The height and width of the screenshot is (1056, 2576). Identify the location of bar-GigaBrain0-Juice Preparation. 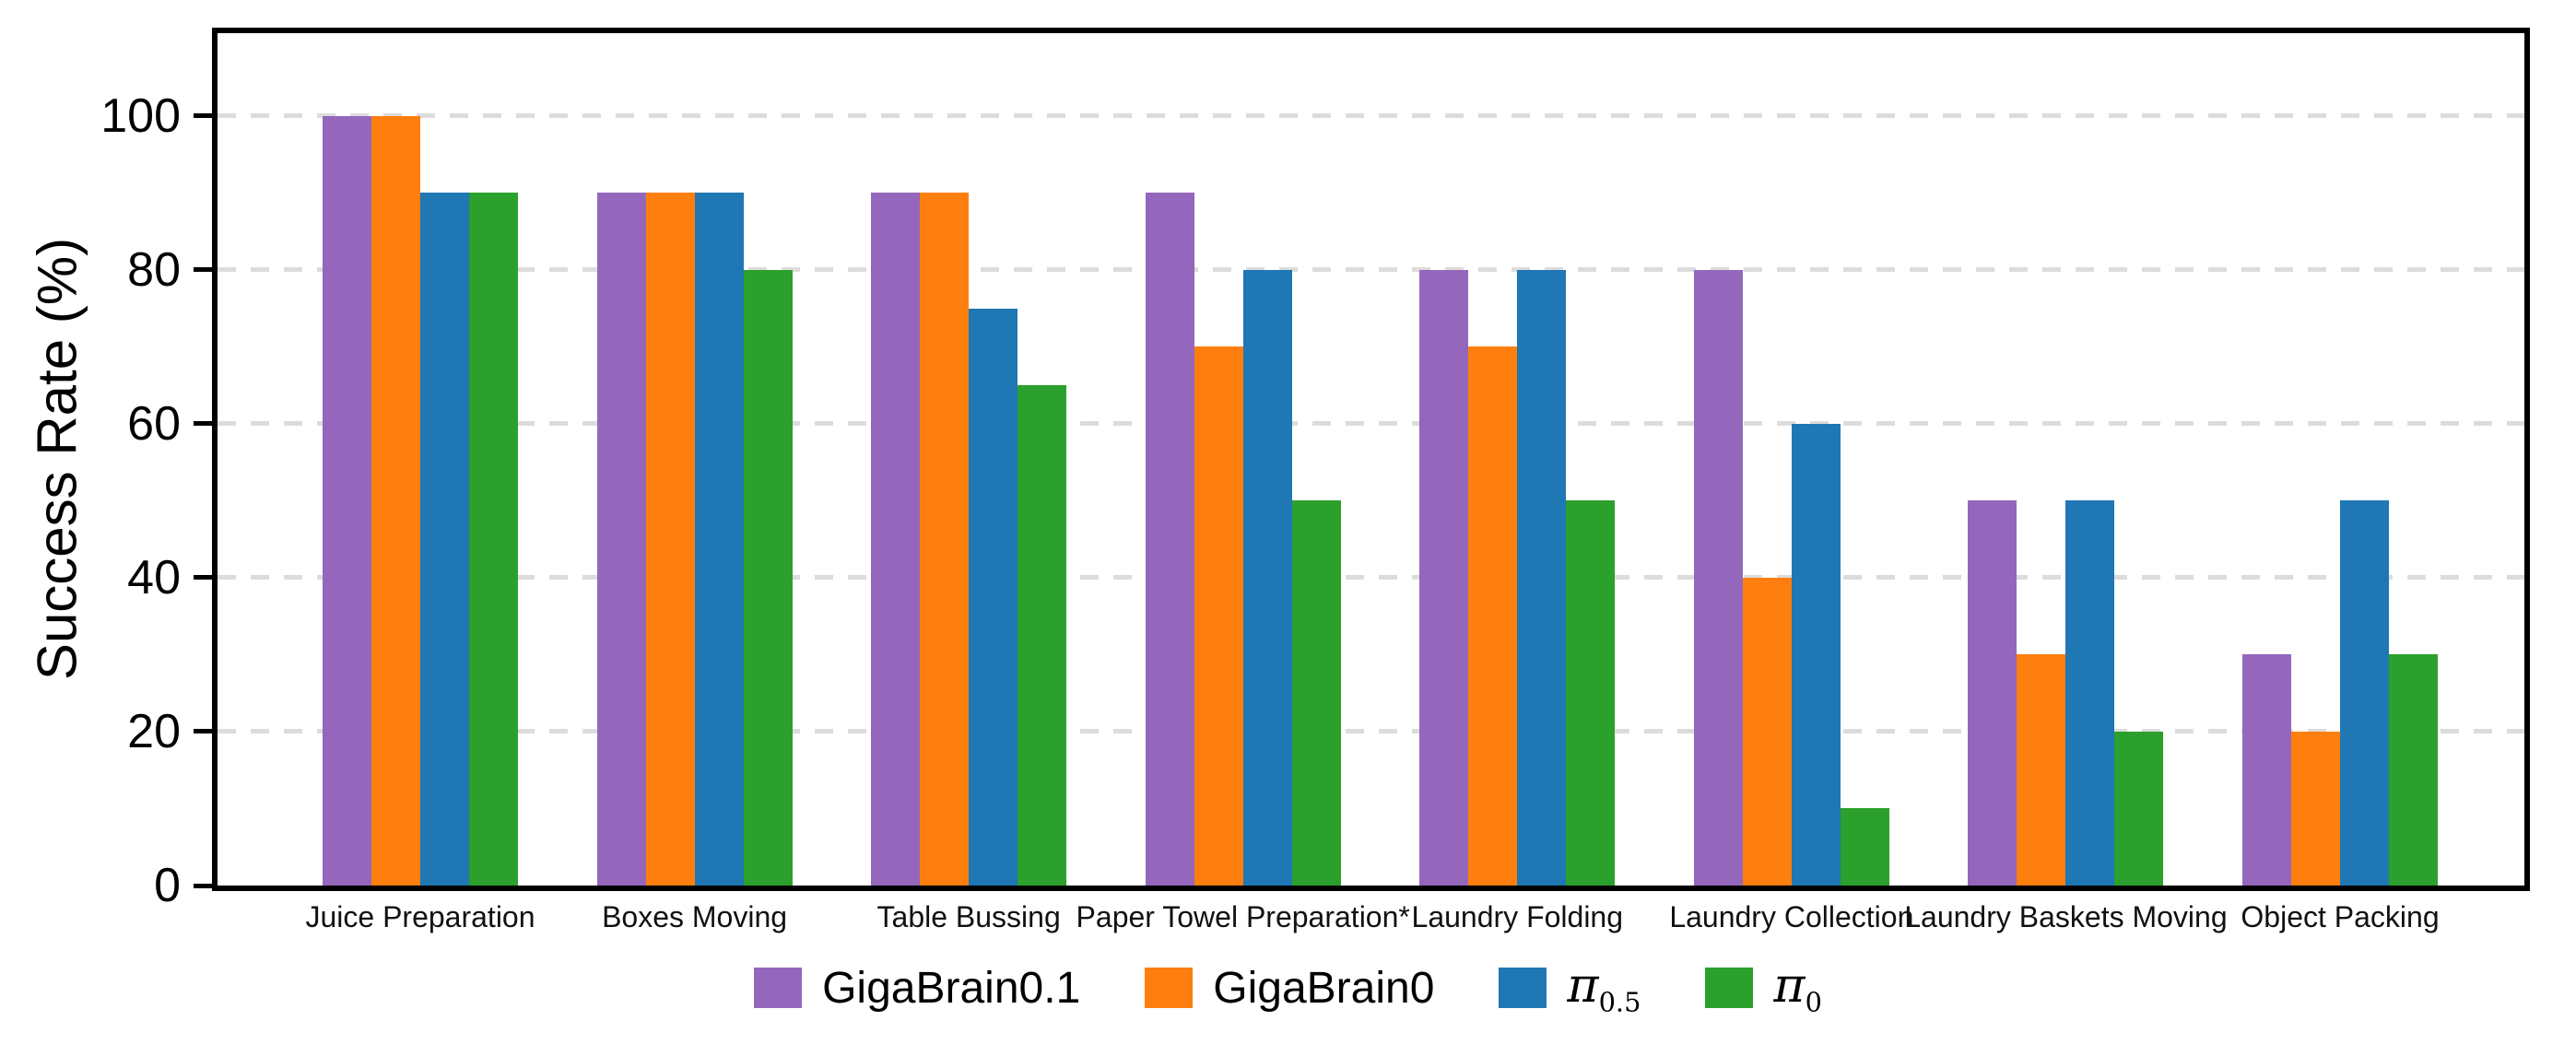
(395, 500).